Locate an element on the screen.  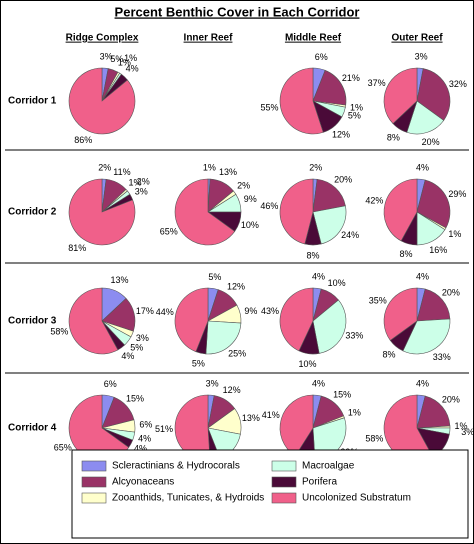
value-label: 29% is located at coordinates (457, 194).